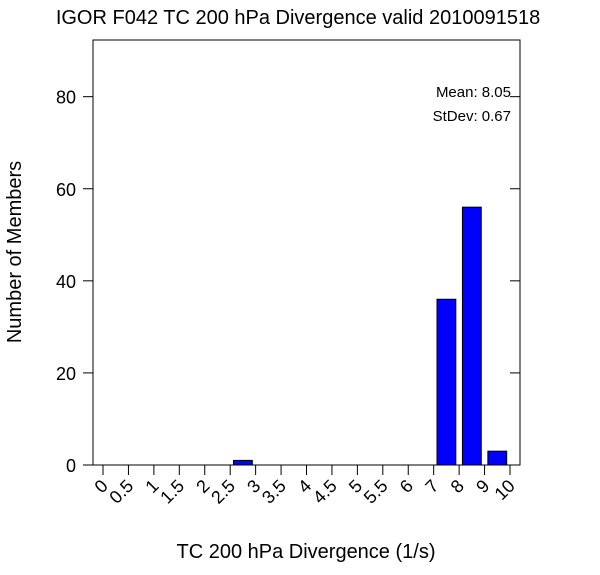 The height and width of the screenshot is (575, 600). I want to click on x-tick-label: 9, so click(482, 486).